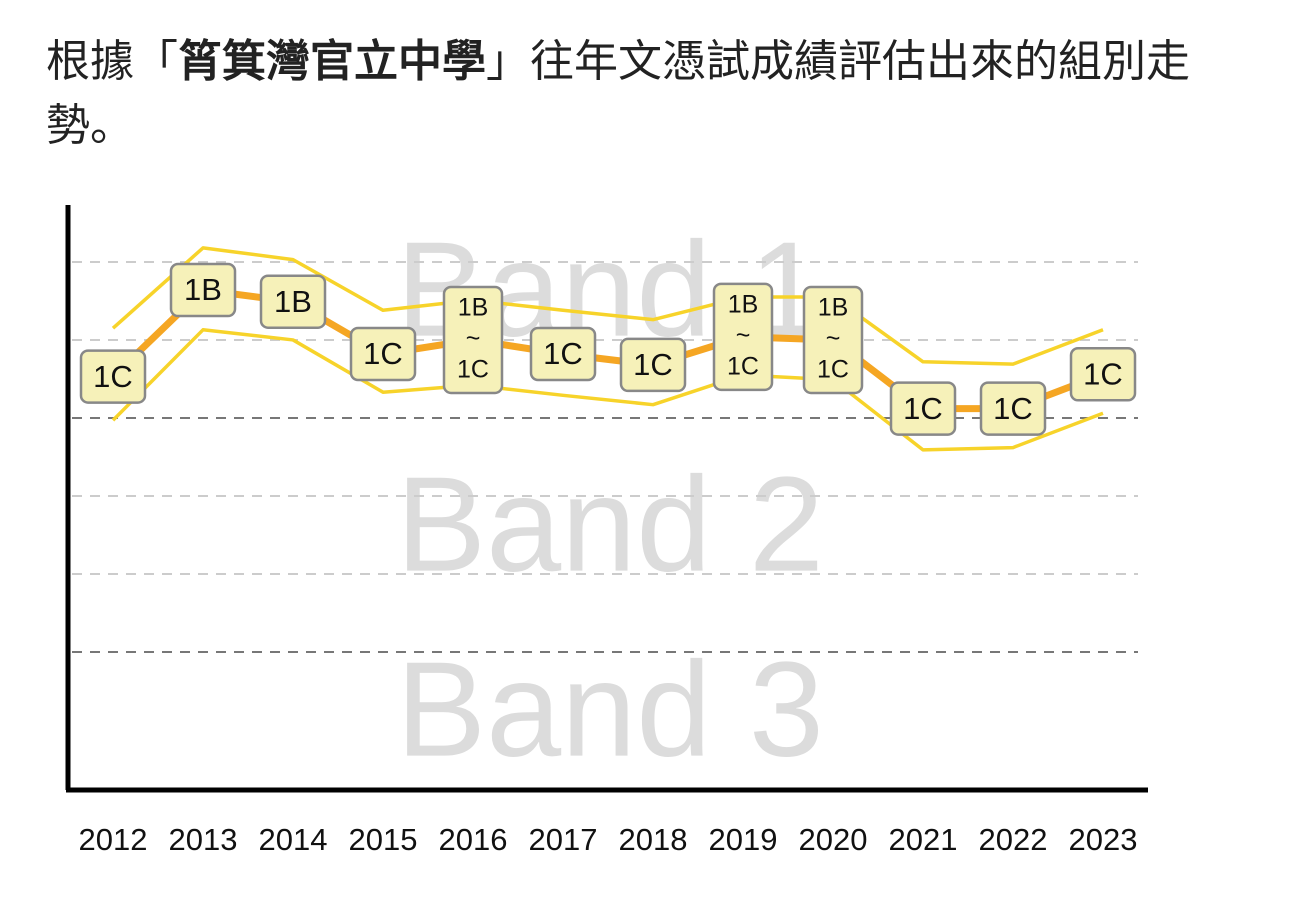 The width and height of the screenshot is (1290, 916). Describe the element at coordinates (743, 839) in the screenshot. I see `x-tick-label: 2019` at that location.